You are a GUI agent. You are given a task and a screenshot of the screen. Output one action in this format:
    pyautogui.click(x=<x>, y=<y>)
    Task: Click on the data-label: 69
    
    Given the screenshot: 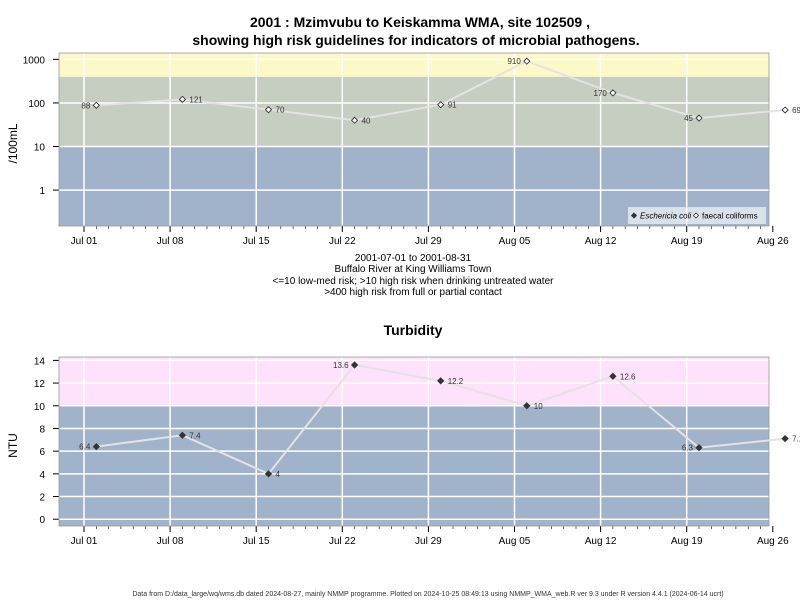 What is the action you would take?
    pyautogui.click(x=796, y=110)
    